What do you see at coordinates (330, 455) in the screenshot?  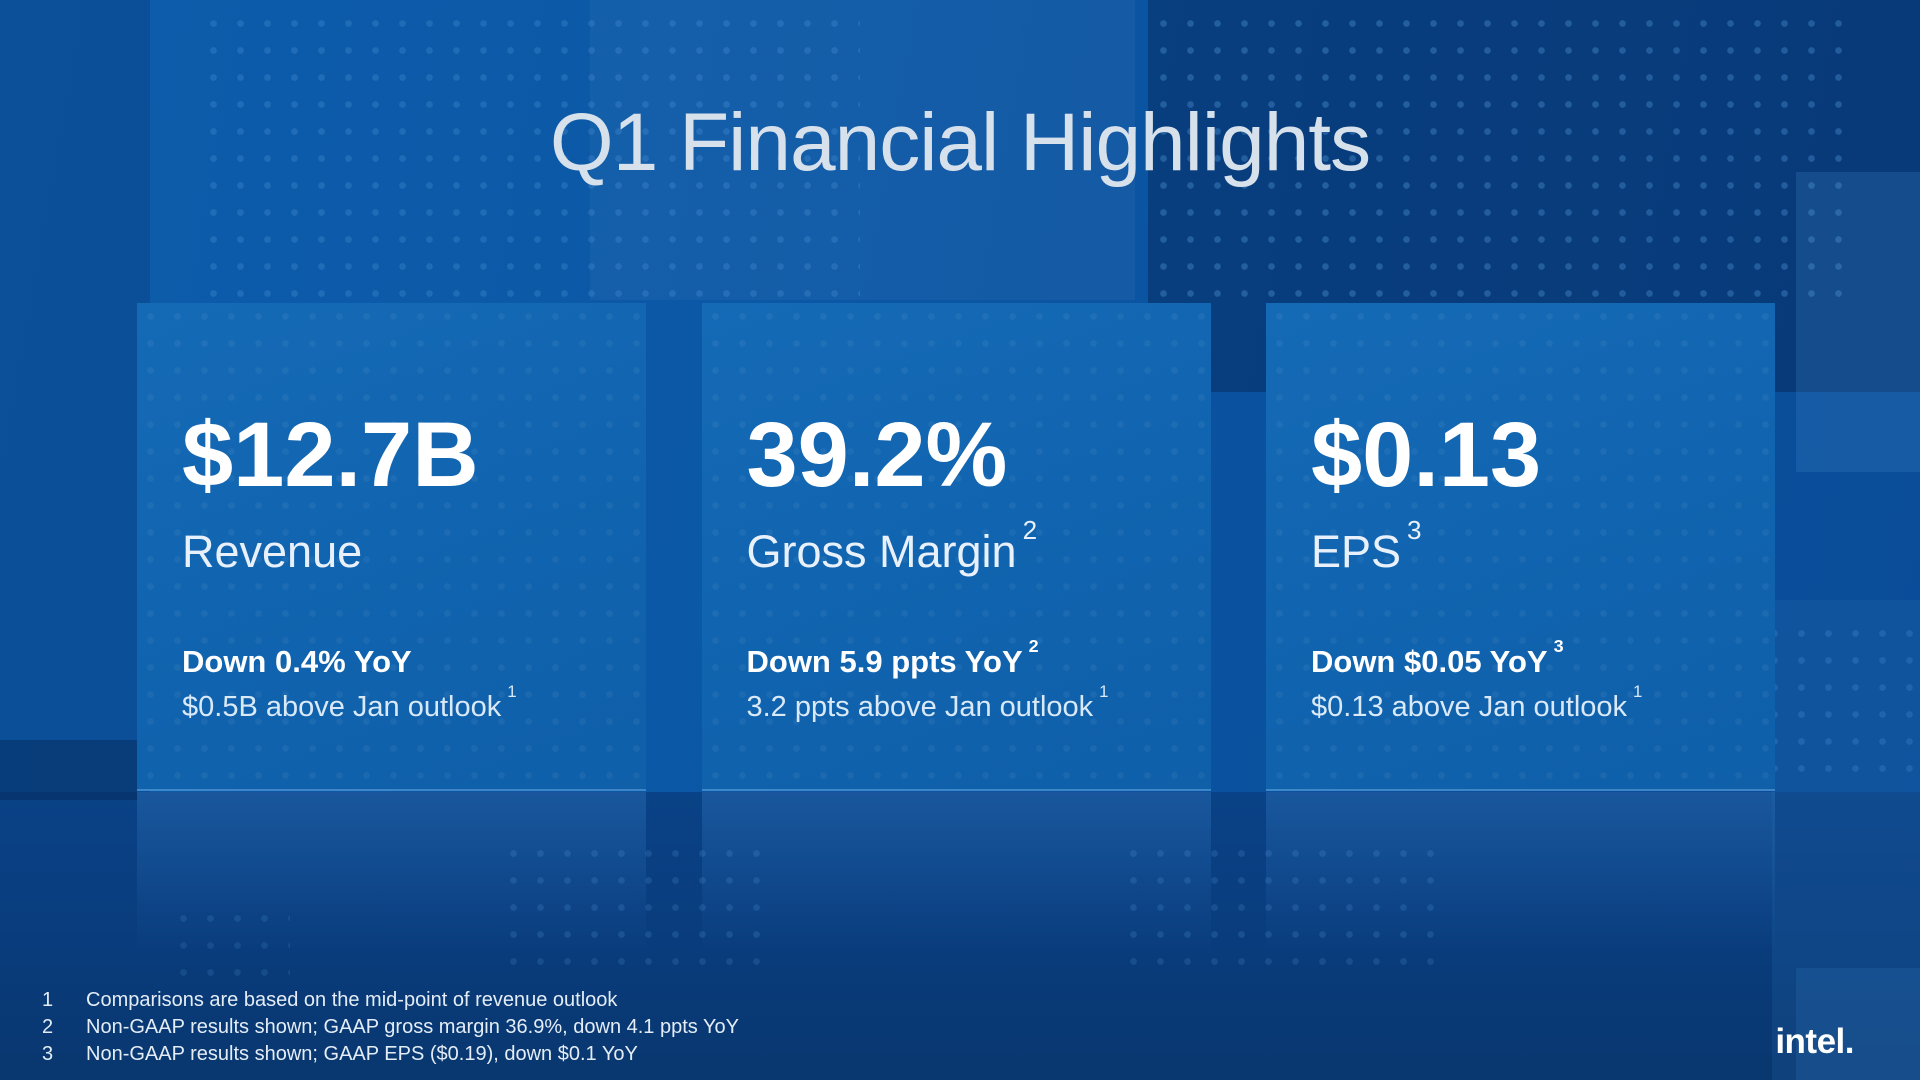 I see `revenue-value: $12.7B` at bounding box center [330, 455].